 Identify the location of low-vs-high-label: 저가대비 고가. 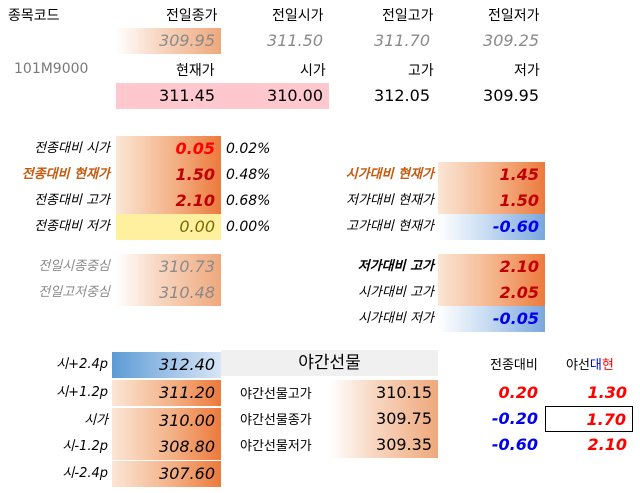
(395, 266).